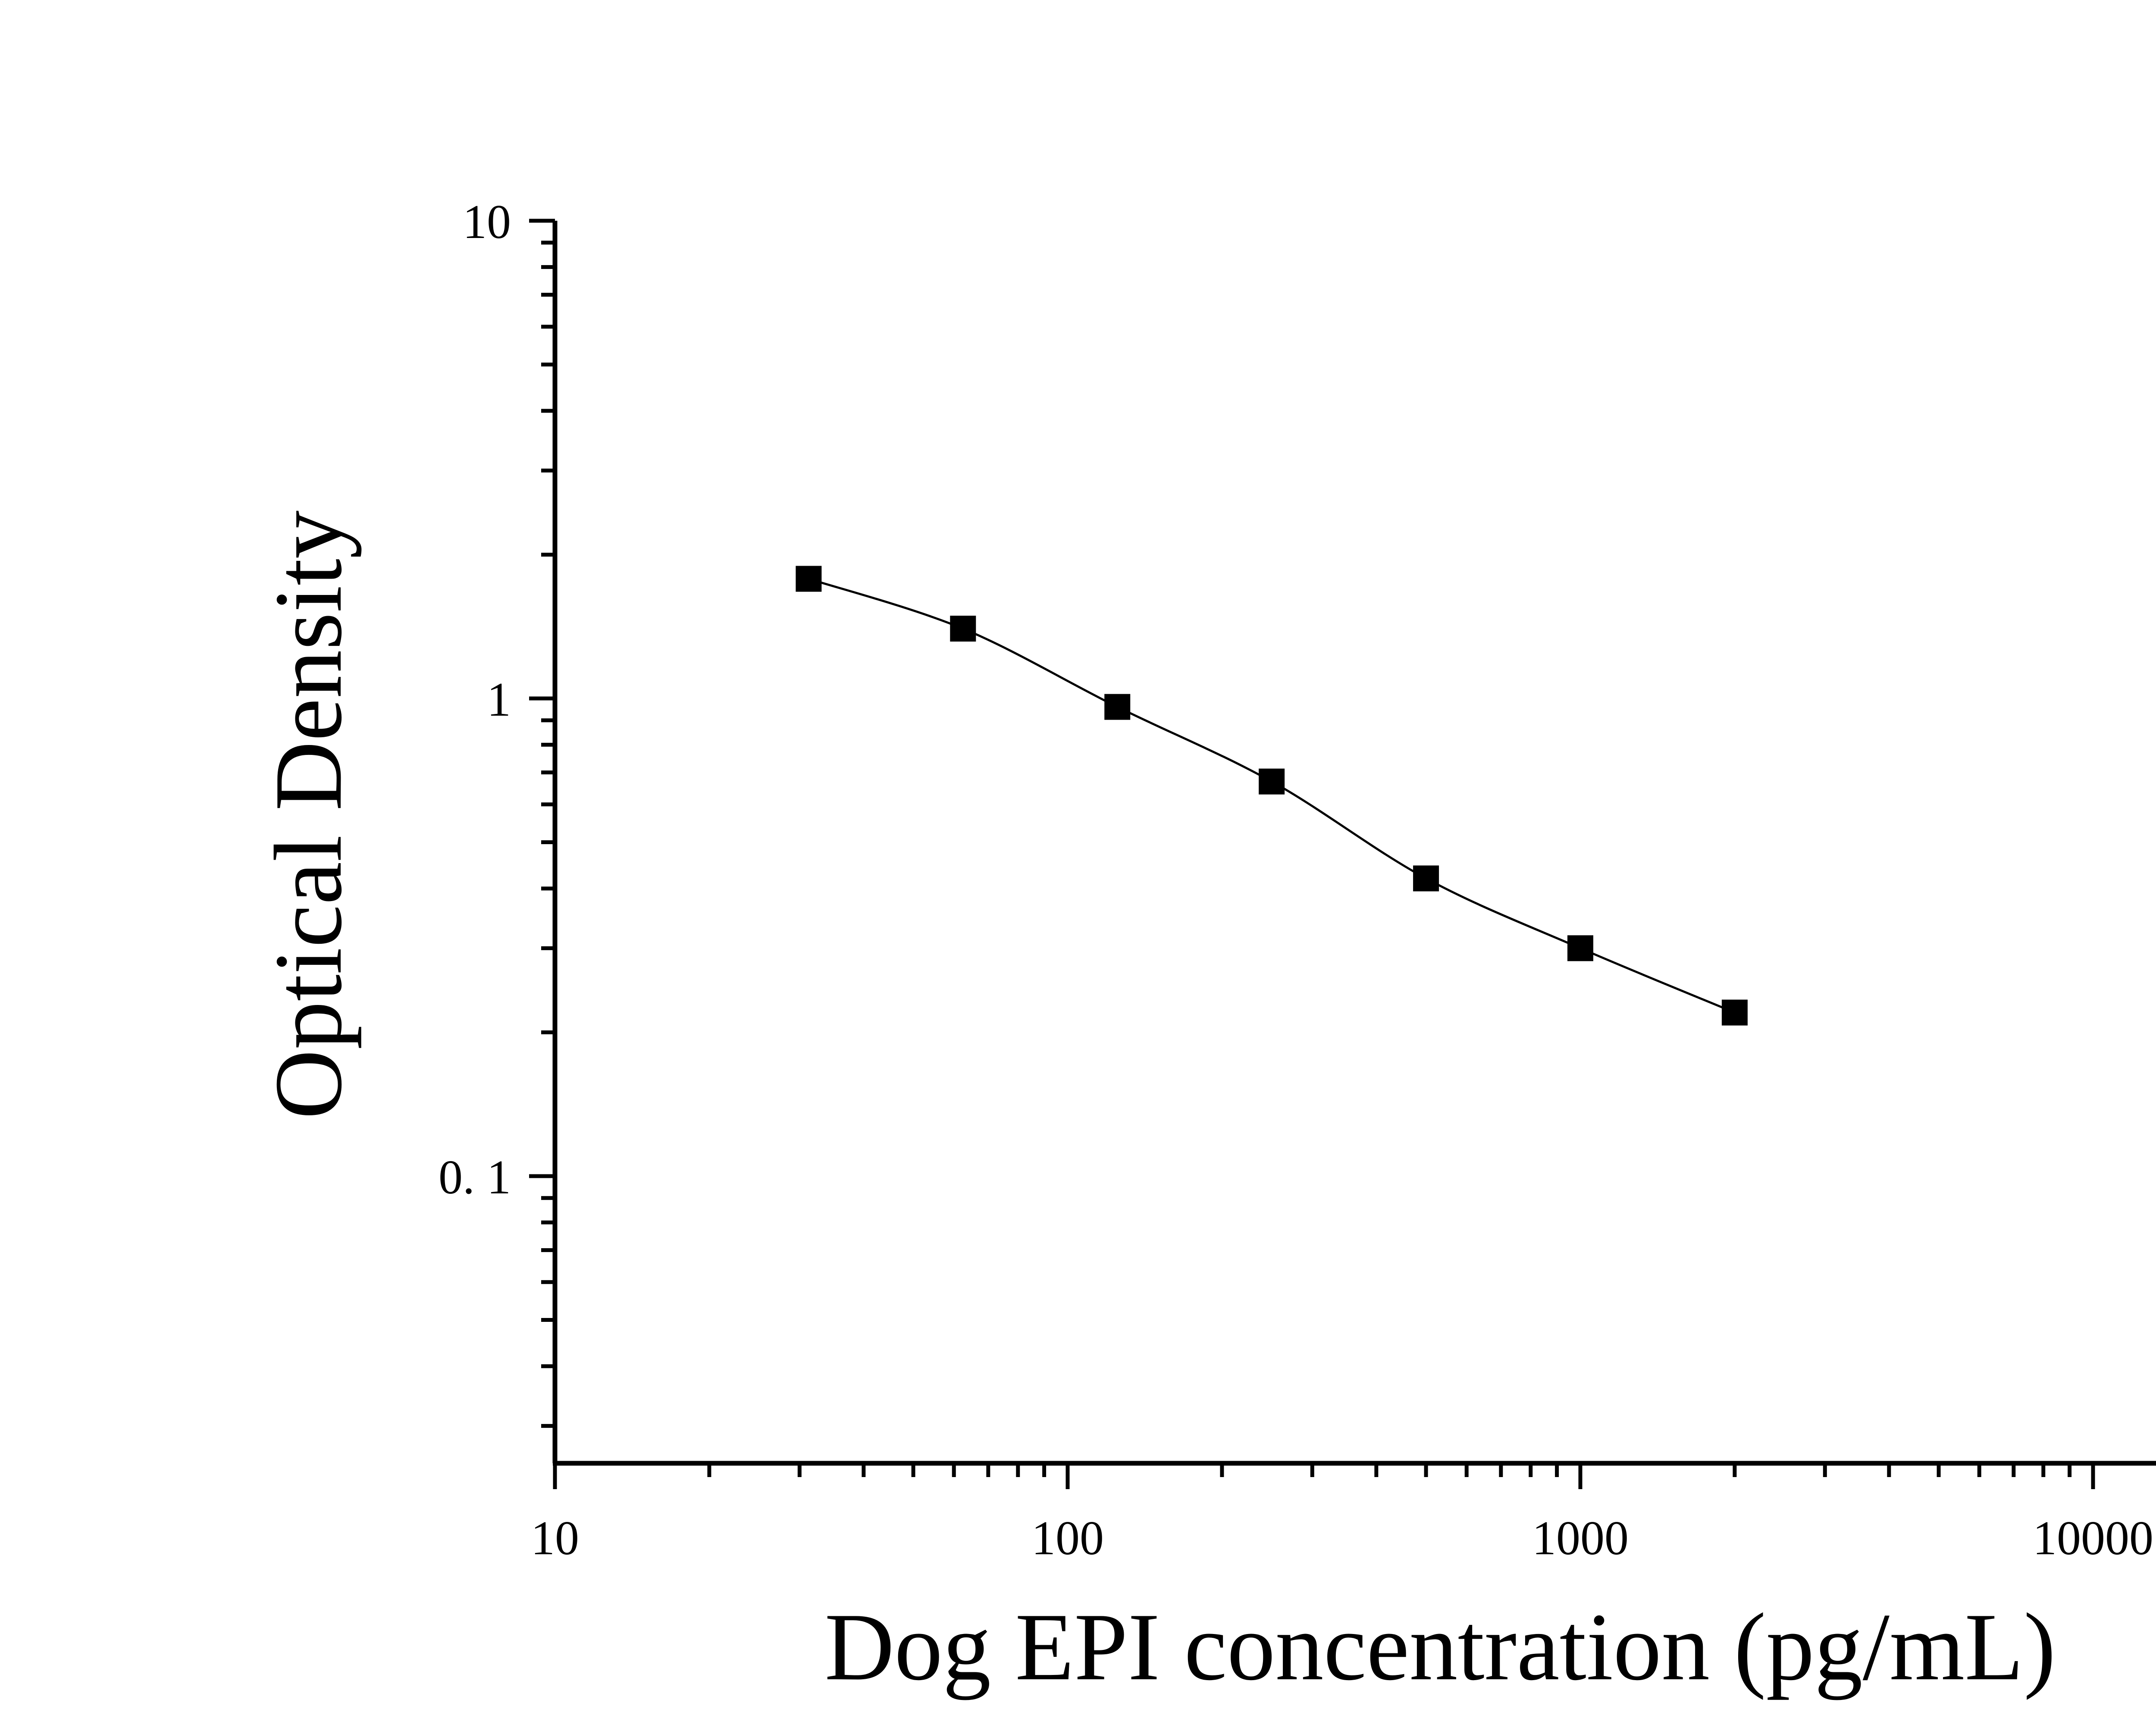  Describe the element at coordinates (2093, 1538) in the screenshot. I see `x-tick-label: 10000` at that location.